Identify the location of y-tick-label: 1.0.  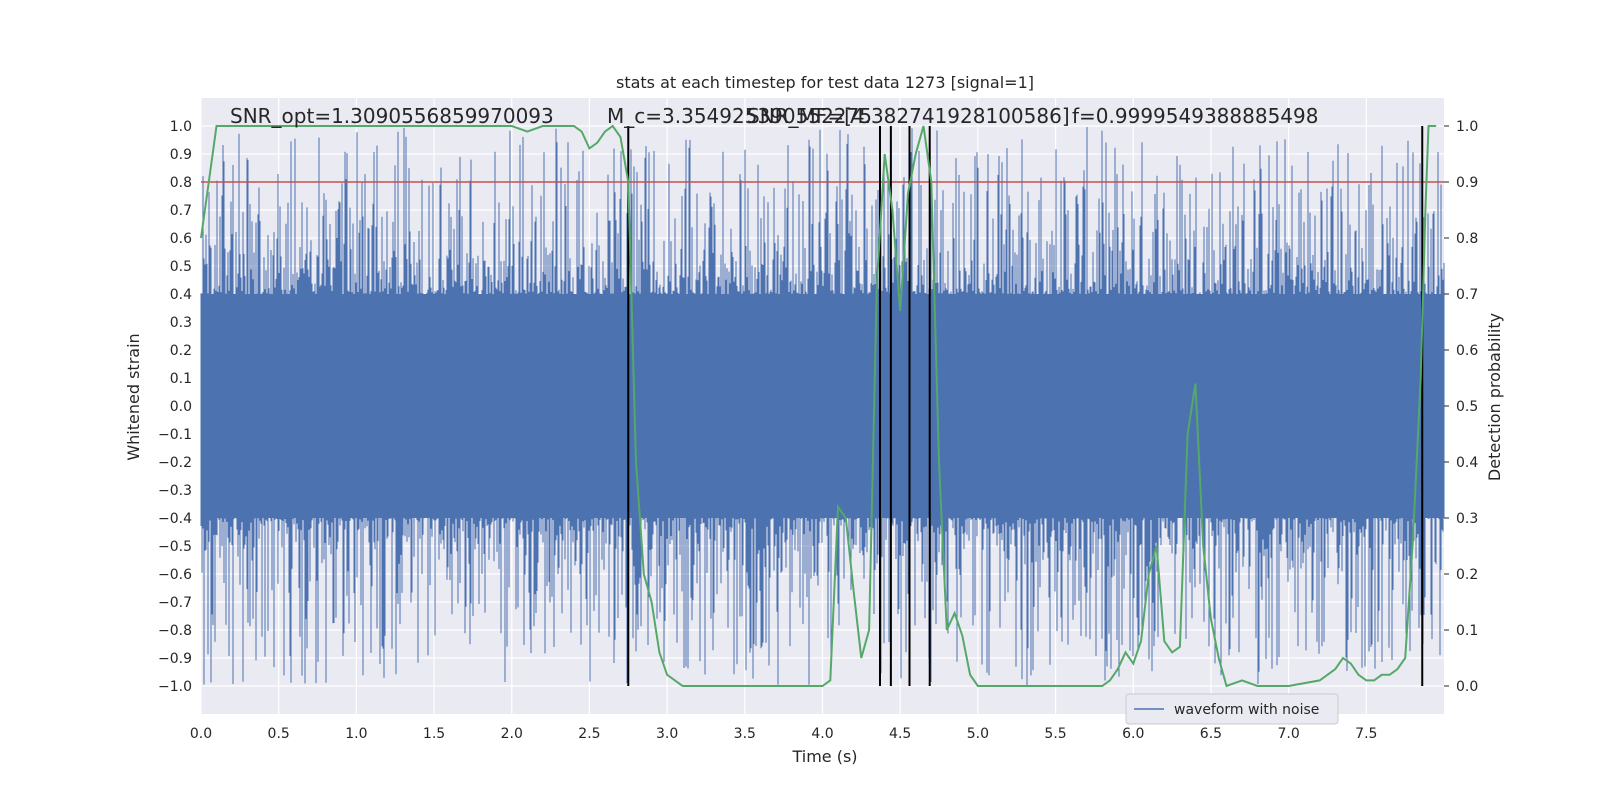
(181, 127).